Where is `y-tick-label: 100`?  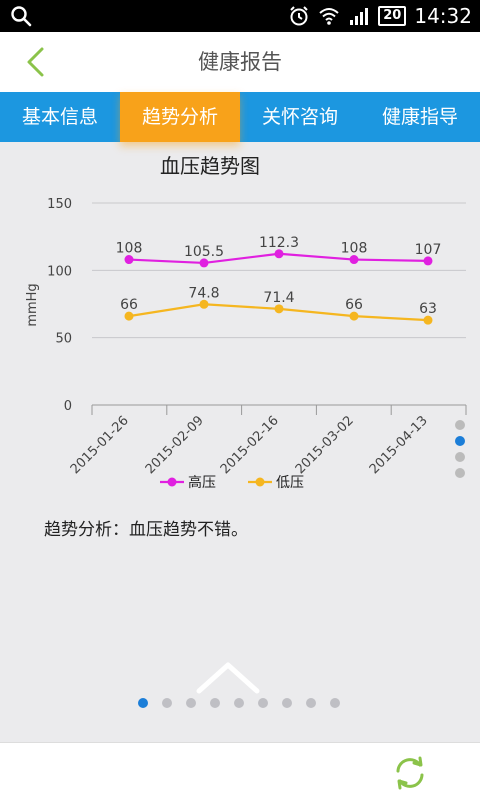
y-tick-label: 100 is located at coordinates (59, 271).